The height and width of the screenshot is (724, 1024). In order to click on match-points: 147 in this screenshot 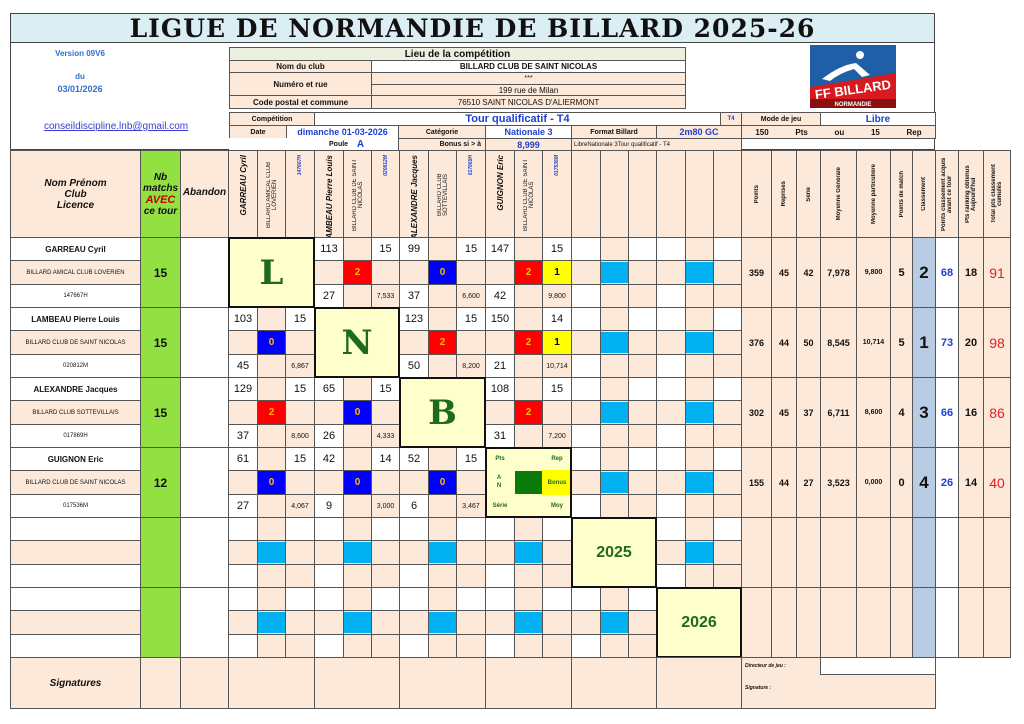, I will do `click(500, 249)`.